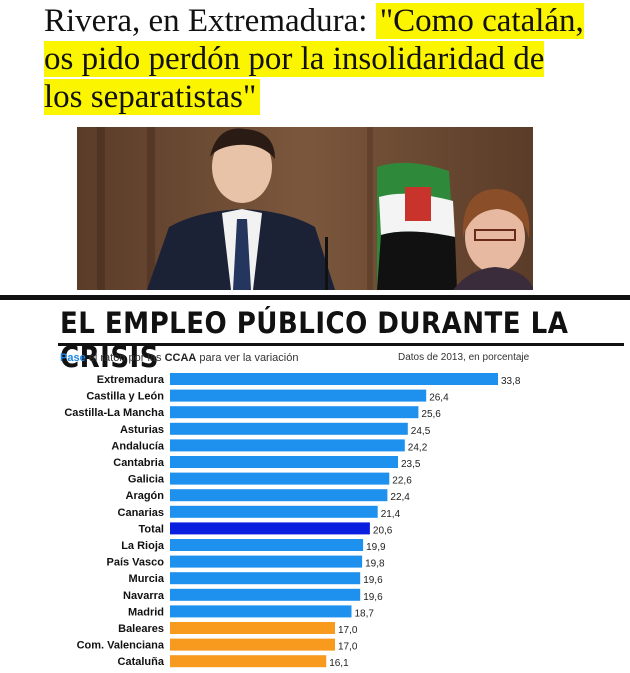  What do you see at coordinates (210, 21) in the screenshot?
I see `headline-lead: Rivera, en Extremadura:` at bounding box center [210, 21].